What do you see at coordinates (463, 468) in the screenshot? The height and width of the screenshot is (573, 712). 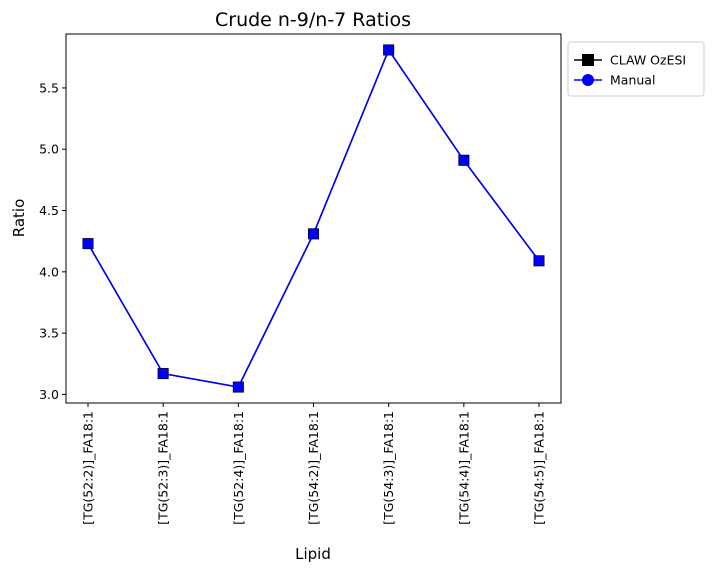 I see `x-tick-label: [TG(54:4)]_FA18:1` at bounding box center [463, 468].